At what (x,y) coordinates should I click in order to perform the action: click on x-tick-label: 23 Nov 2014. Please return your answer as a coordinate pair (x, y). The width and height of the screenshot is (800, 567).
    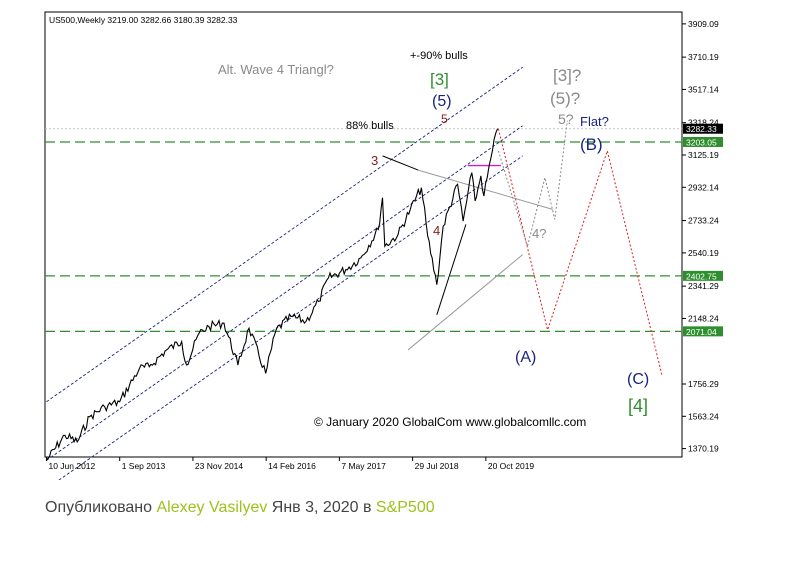
    Looking at the image, I should click on (219, 466).